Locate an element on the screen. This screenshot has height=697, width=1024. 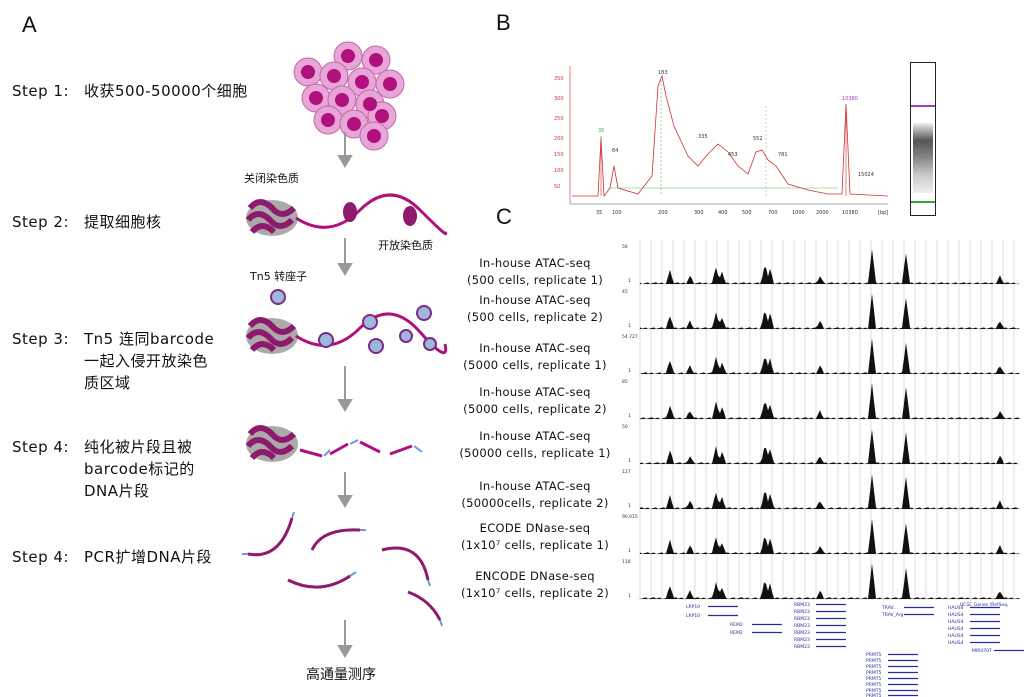
step-text: DNA片段 is located at coordinates (117, 491).